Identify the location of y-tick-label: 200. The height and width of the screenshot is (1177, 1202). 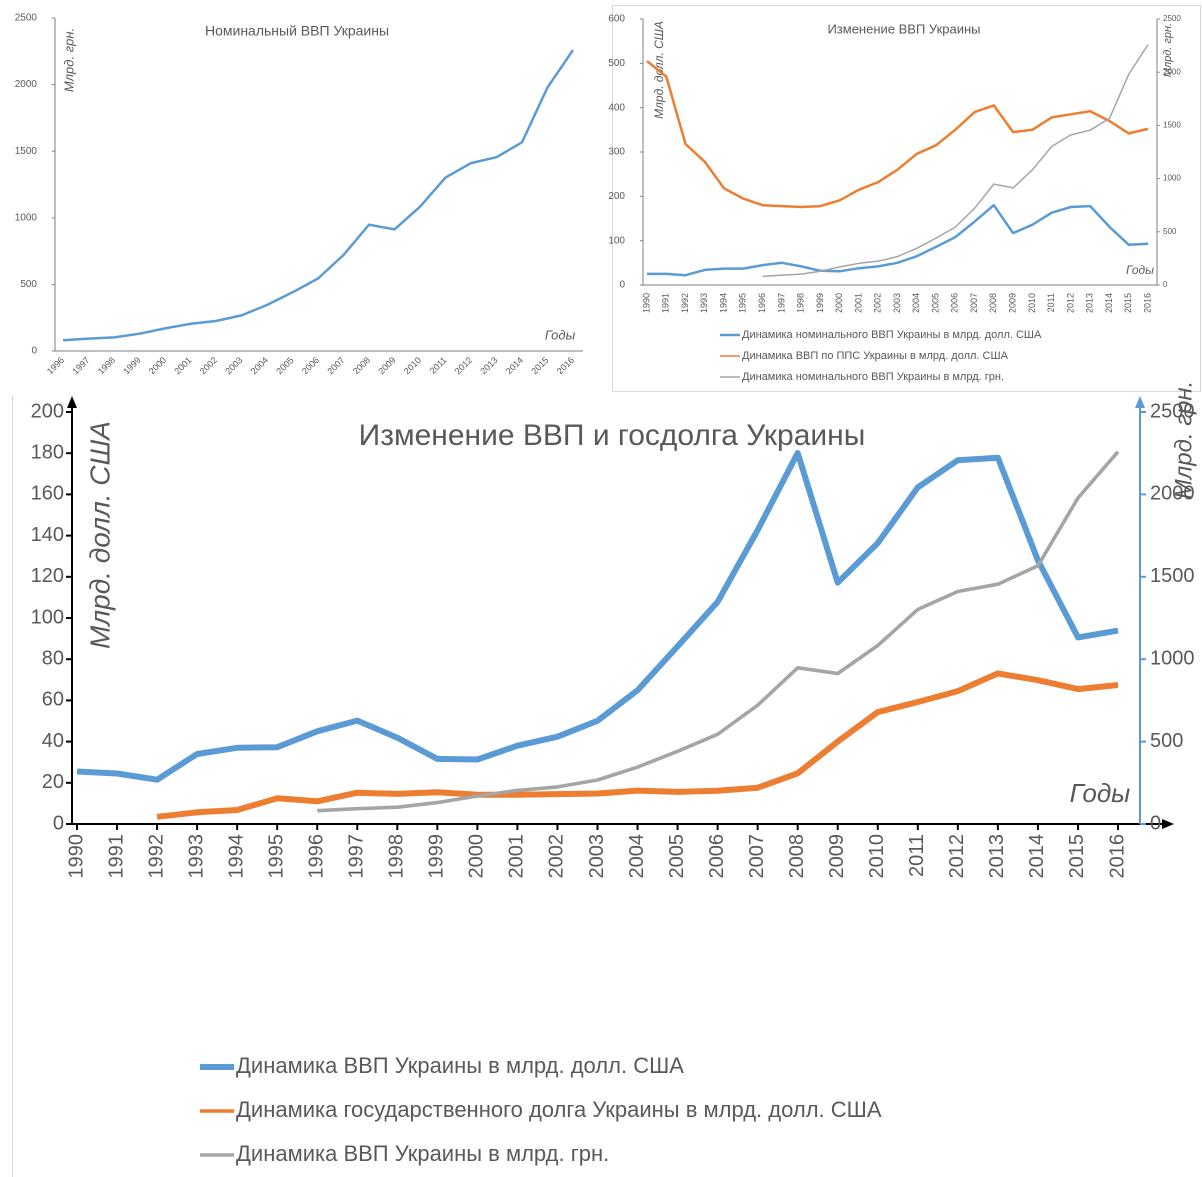
(616, 196).